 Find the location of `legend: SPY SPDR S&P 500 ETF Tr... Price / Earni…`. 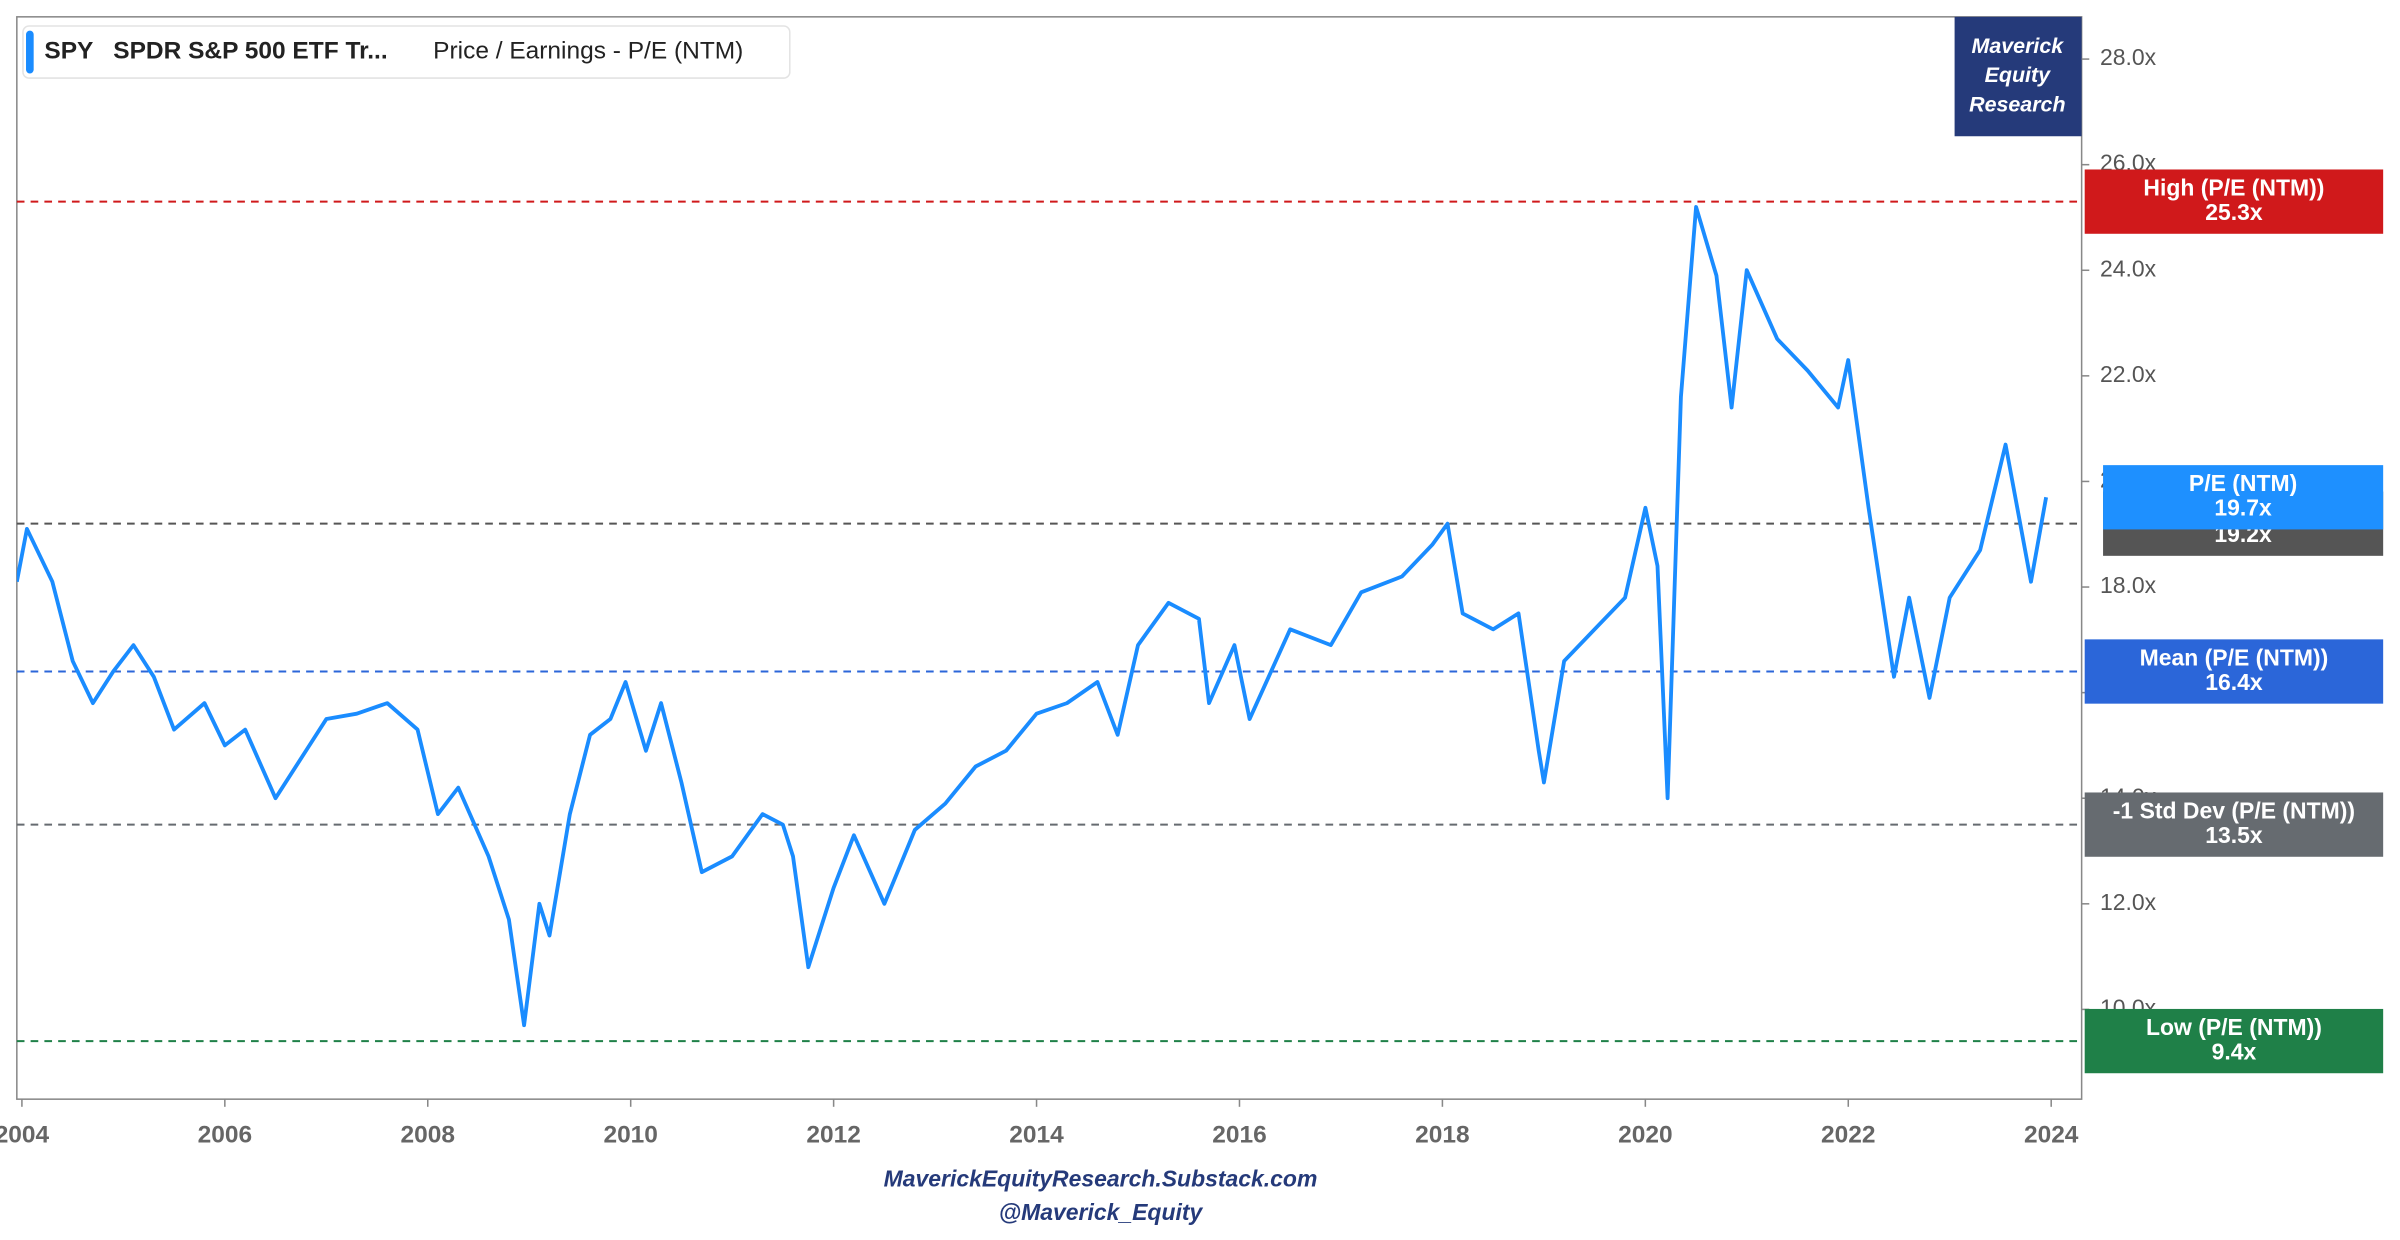

legend: SPY SPDR S&P 500 ETF Tr... Price / Earni… is located at coordinates (406, 52).